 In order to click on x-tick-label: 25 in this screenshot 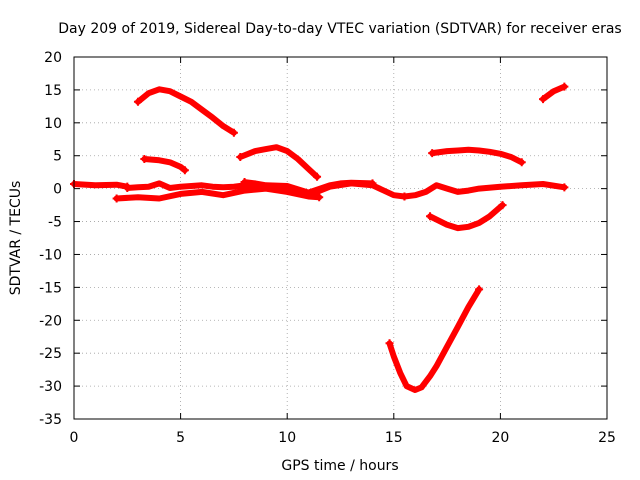, I will do `click(607, 438)`.